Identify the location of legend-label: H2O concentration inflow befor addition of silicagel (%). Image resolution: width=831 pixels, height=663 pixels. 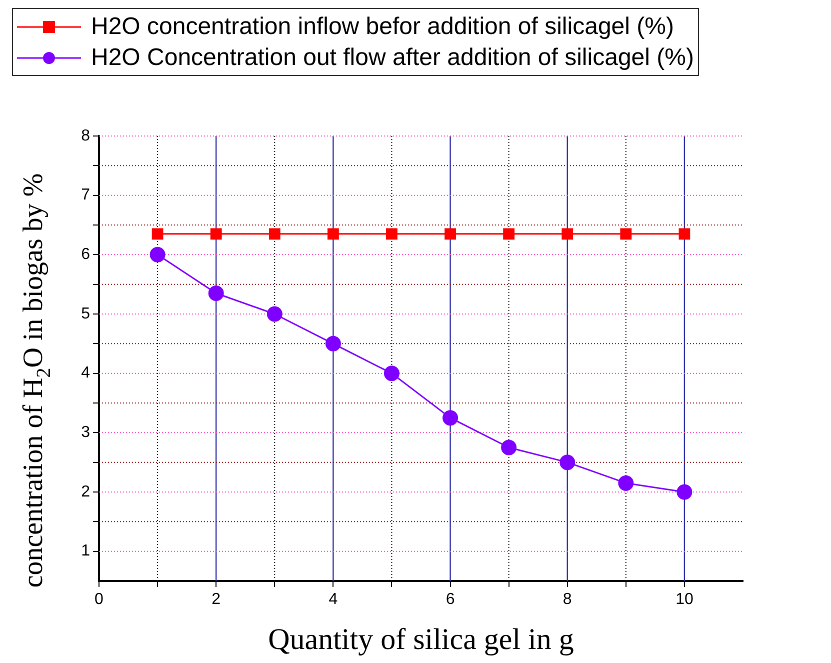
(382, 27).